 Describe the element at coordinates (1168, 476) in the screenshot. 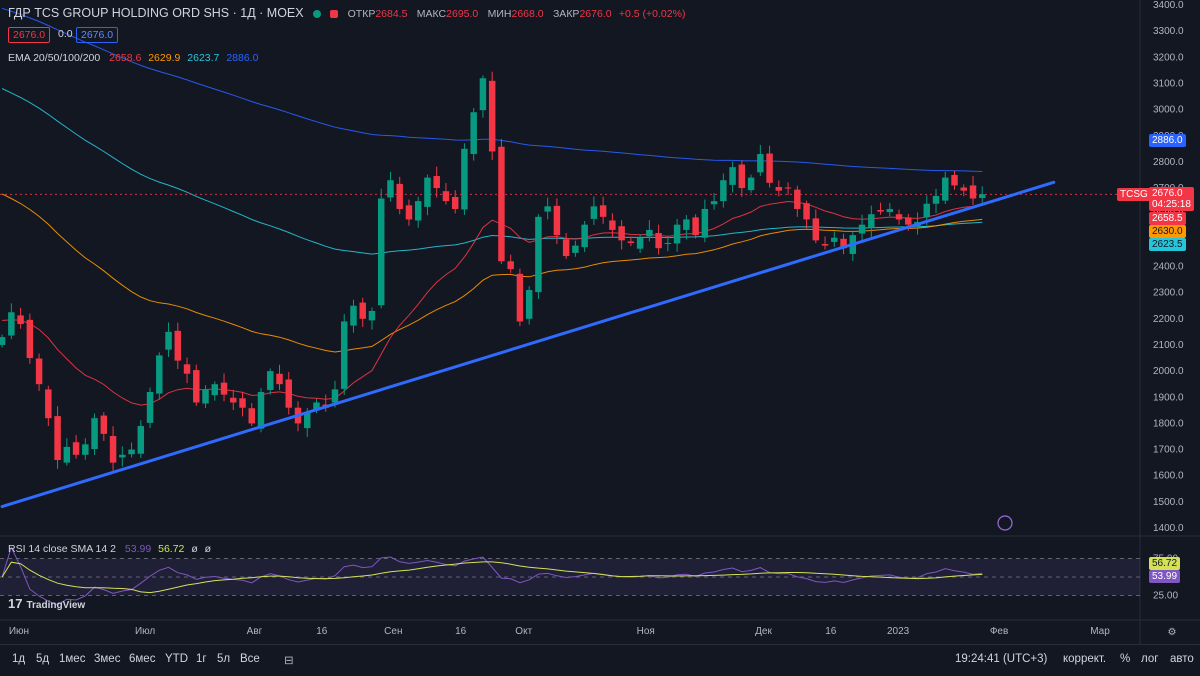

I see `y-tick-label: 1600.0` at that location.